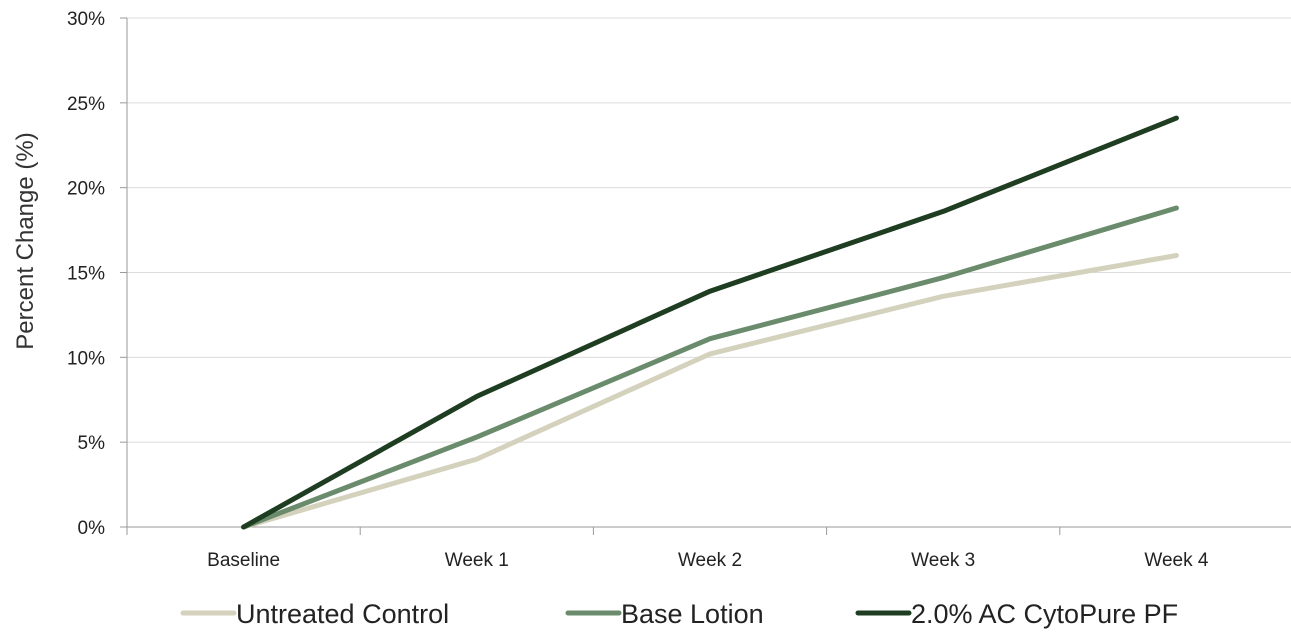 Image resolution: width=1291 pixels, height=633 pixels. What do you see at coordinates (92, 443) in the screenshot?
I see `y-tick-label: 5%` at bounding box center [92, 443].